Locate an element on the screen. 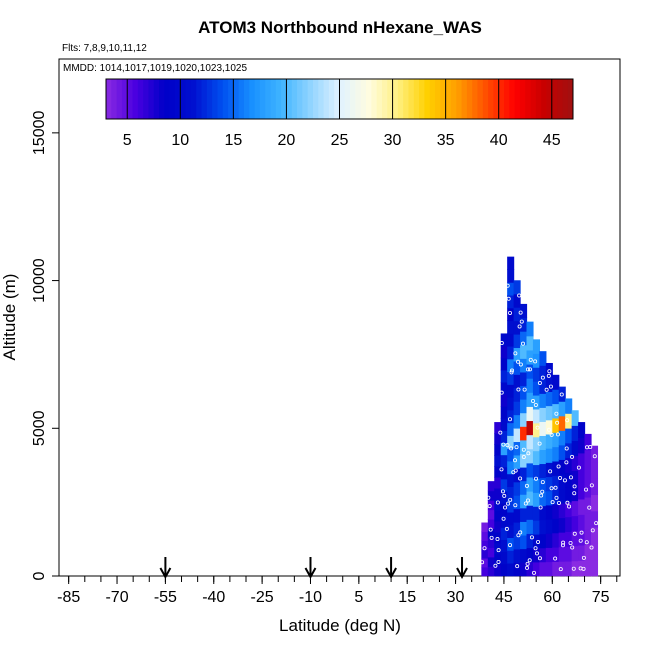 The width and height of the screenshot is (650, 650). x-tick-label: -10 is located at coordinates (310, 597).